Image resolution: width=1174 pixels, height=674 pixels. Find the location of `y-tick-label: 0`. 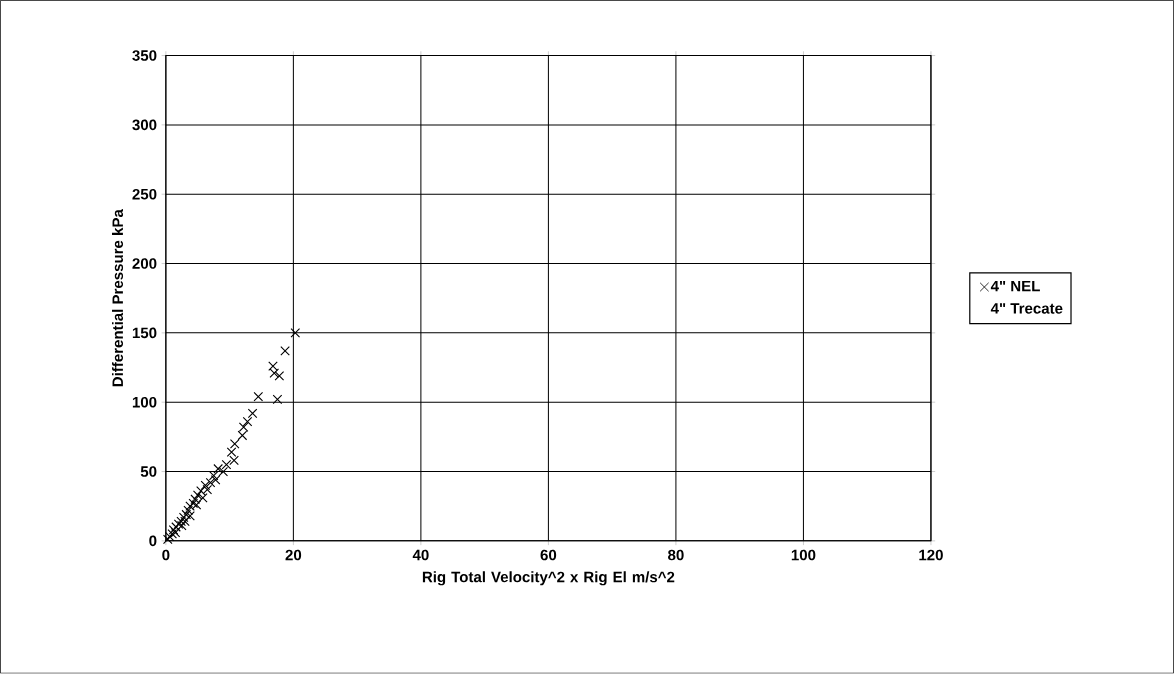

y-tick-label: 0 is located at coordinates (153, 541).